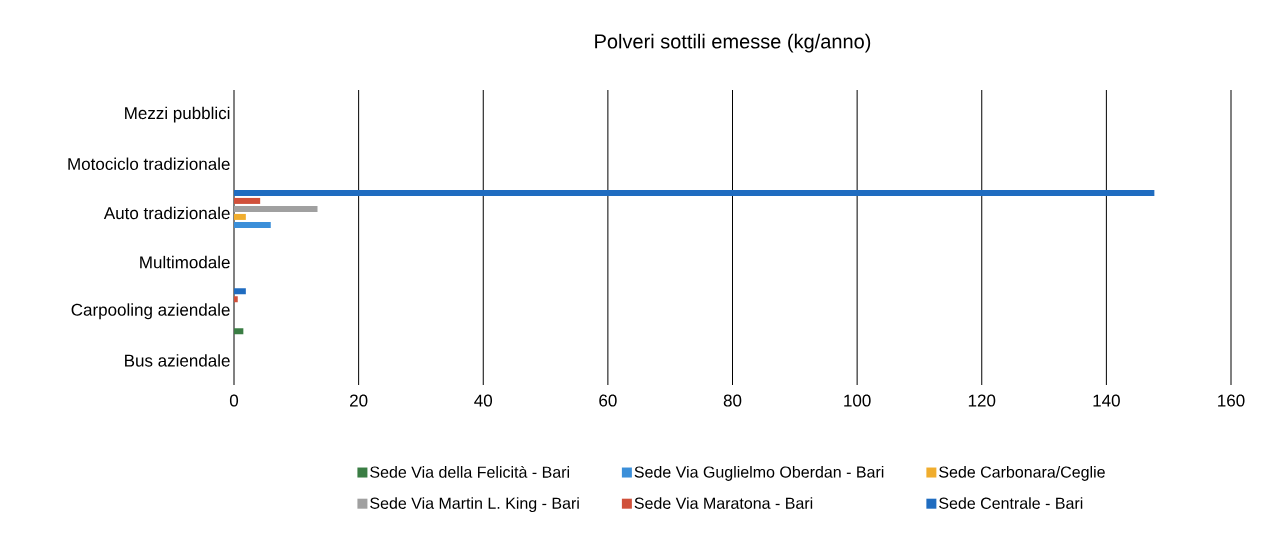 The width and height of the screenshot is (1278, 537). I want to click on x-tick-label: 40, so click(483, 400).